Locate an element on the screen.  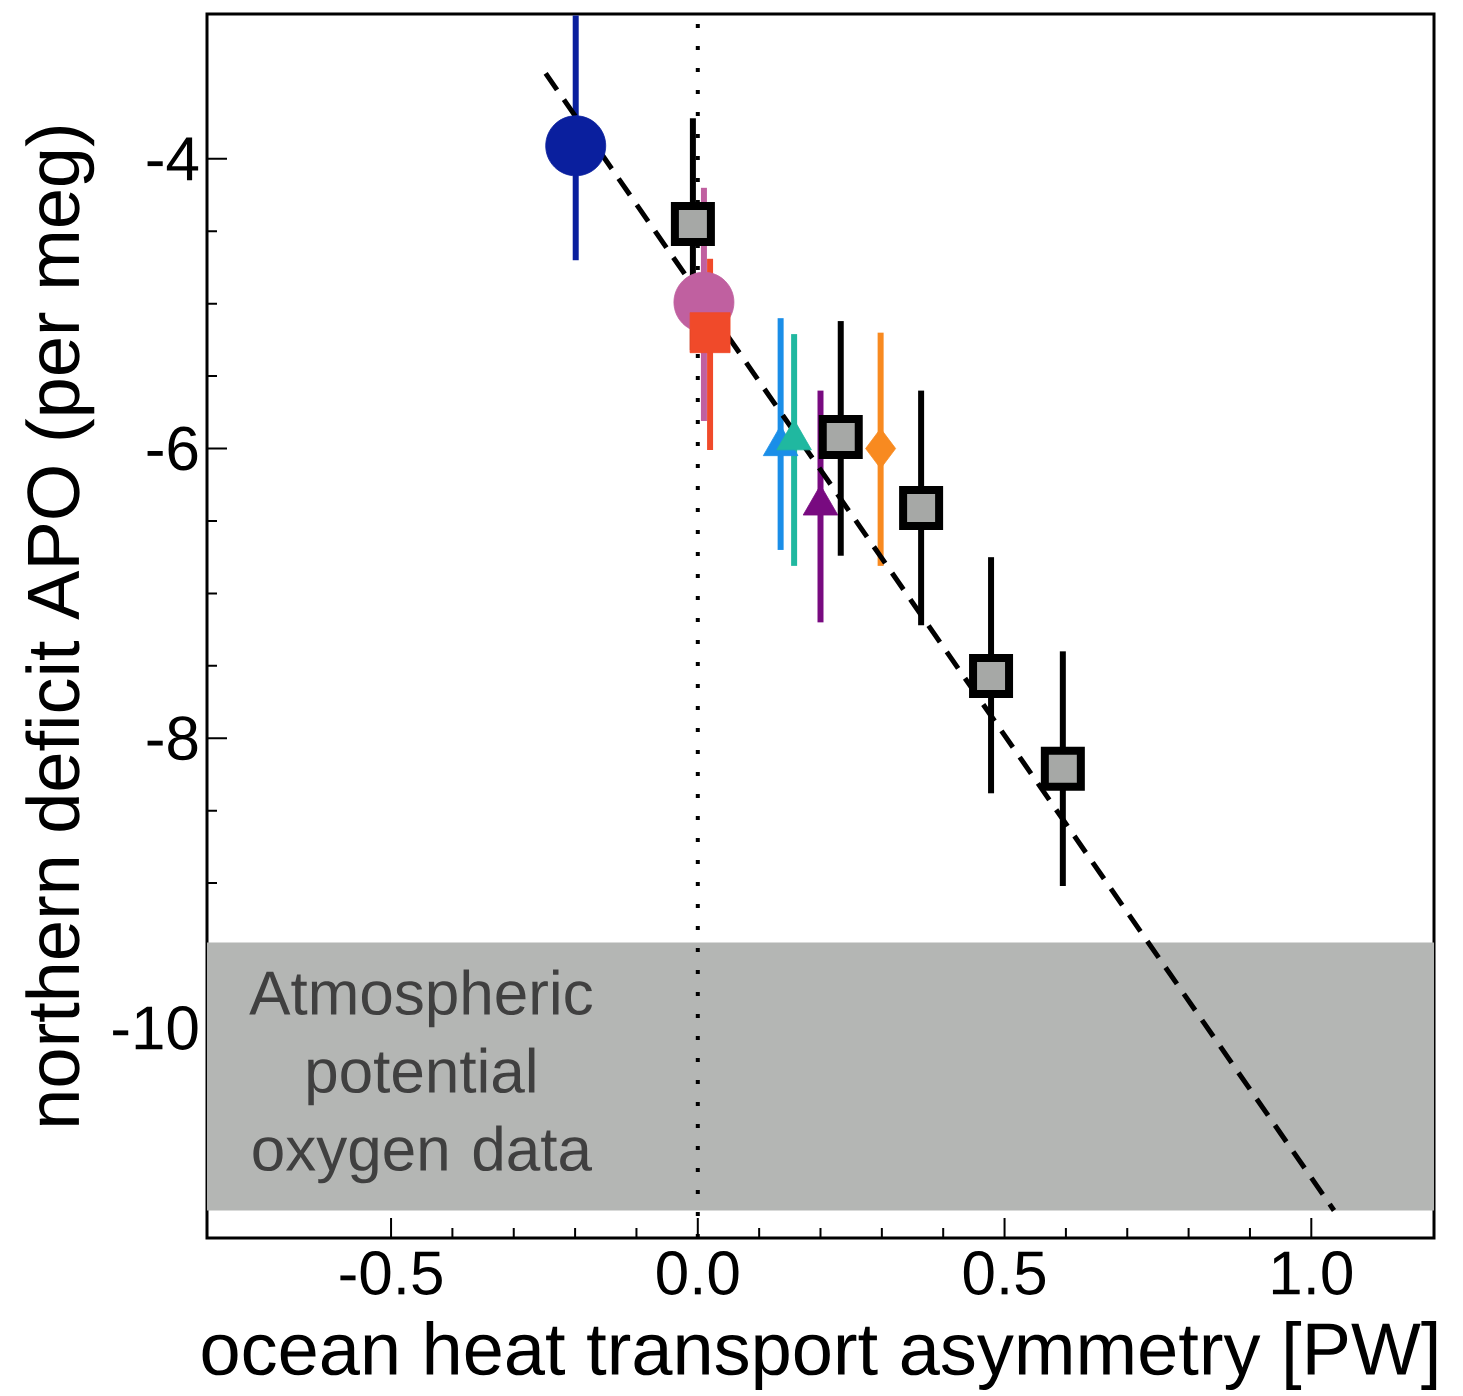
y-tick-label: -10 is located at coordinates (155, 1028).